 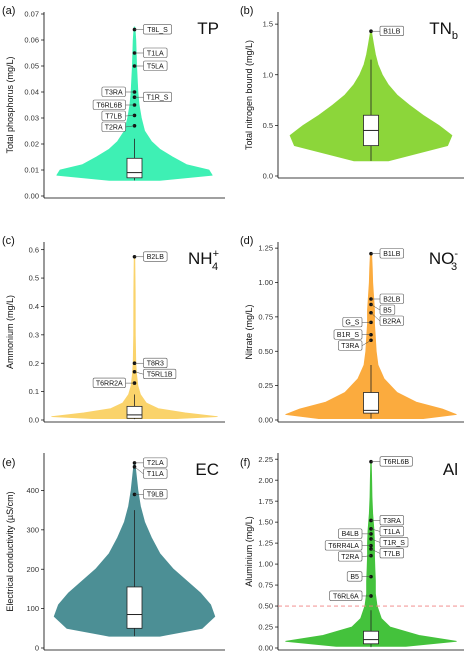 I want to click on outlier-label: T2RA, so click(x=114, y=127).